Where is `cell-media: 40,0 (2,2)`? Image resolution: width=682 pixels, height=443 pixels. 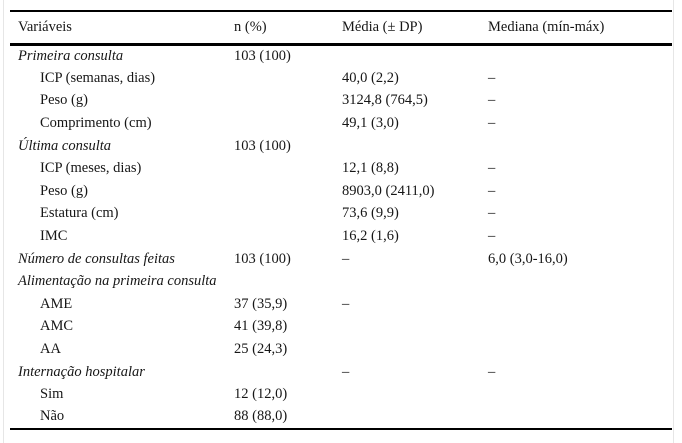
cell-media: 40,0 (2,2) is located at coordinates (370, 77).